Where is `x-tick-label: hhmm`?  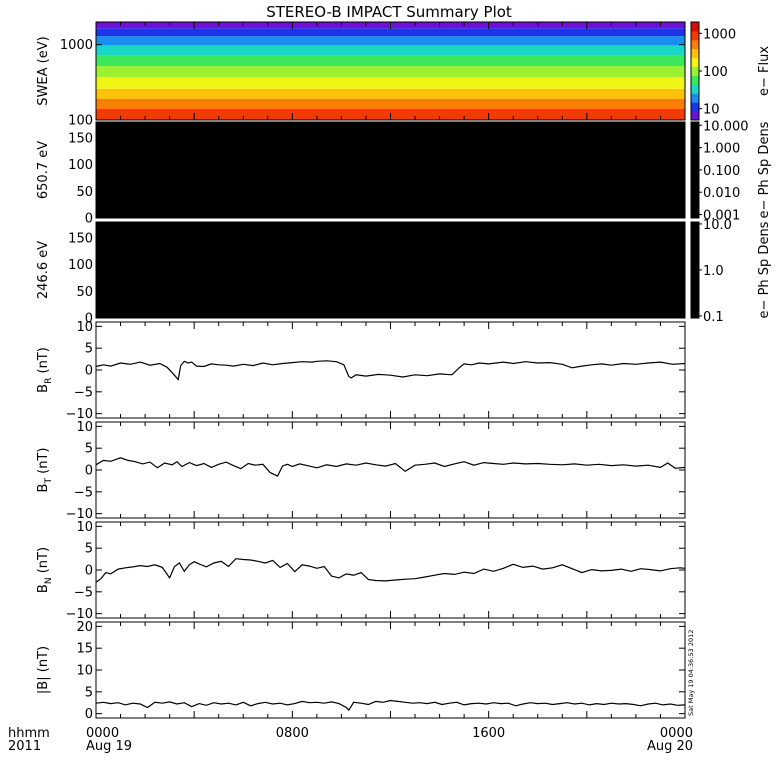
x-tick-label: hhmm is located at coordinates (29, 733).